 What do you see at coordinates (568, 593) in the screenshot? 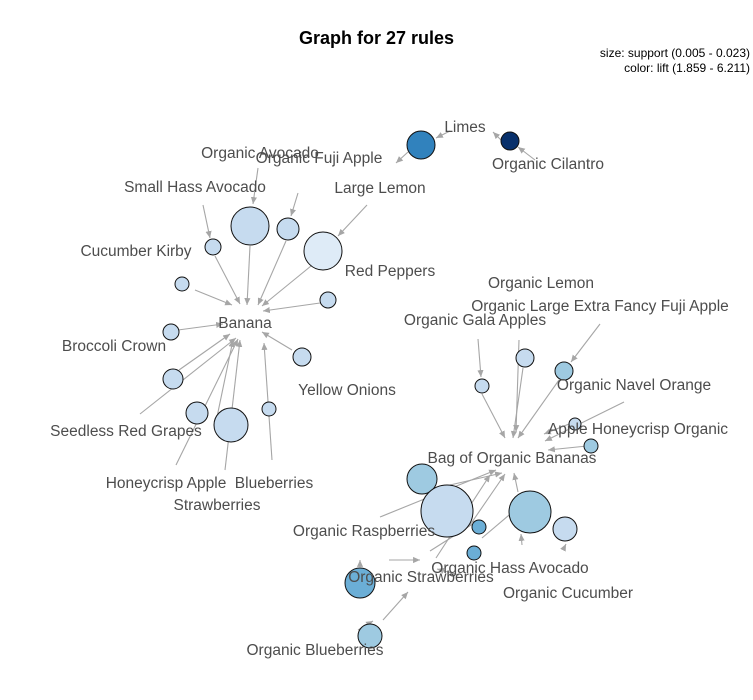
I see `label-organic-cucumber: Organic Cucumber` at bounding box center [568, 593].